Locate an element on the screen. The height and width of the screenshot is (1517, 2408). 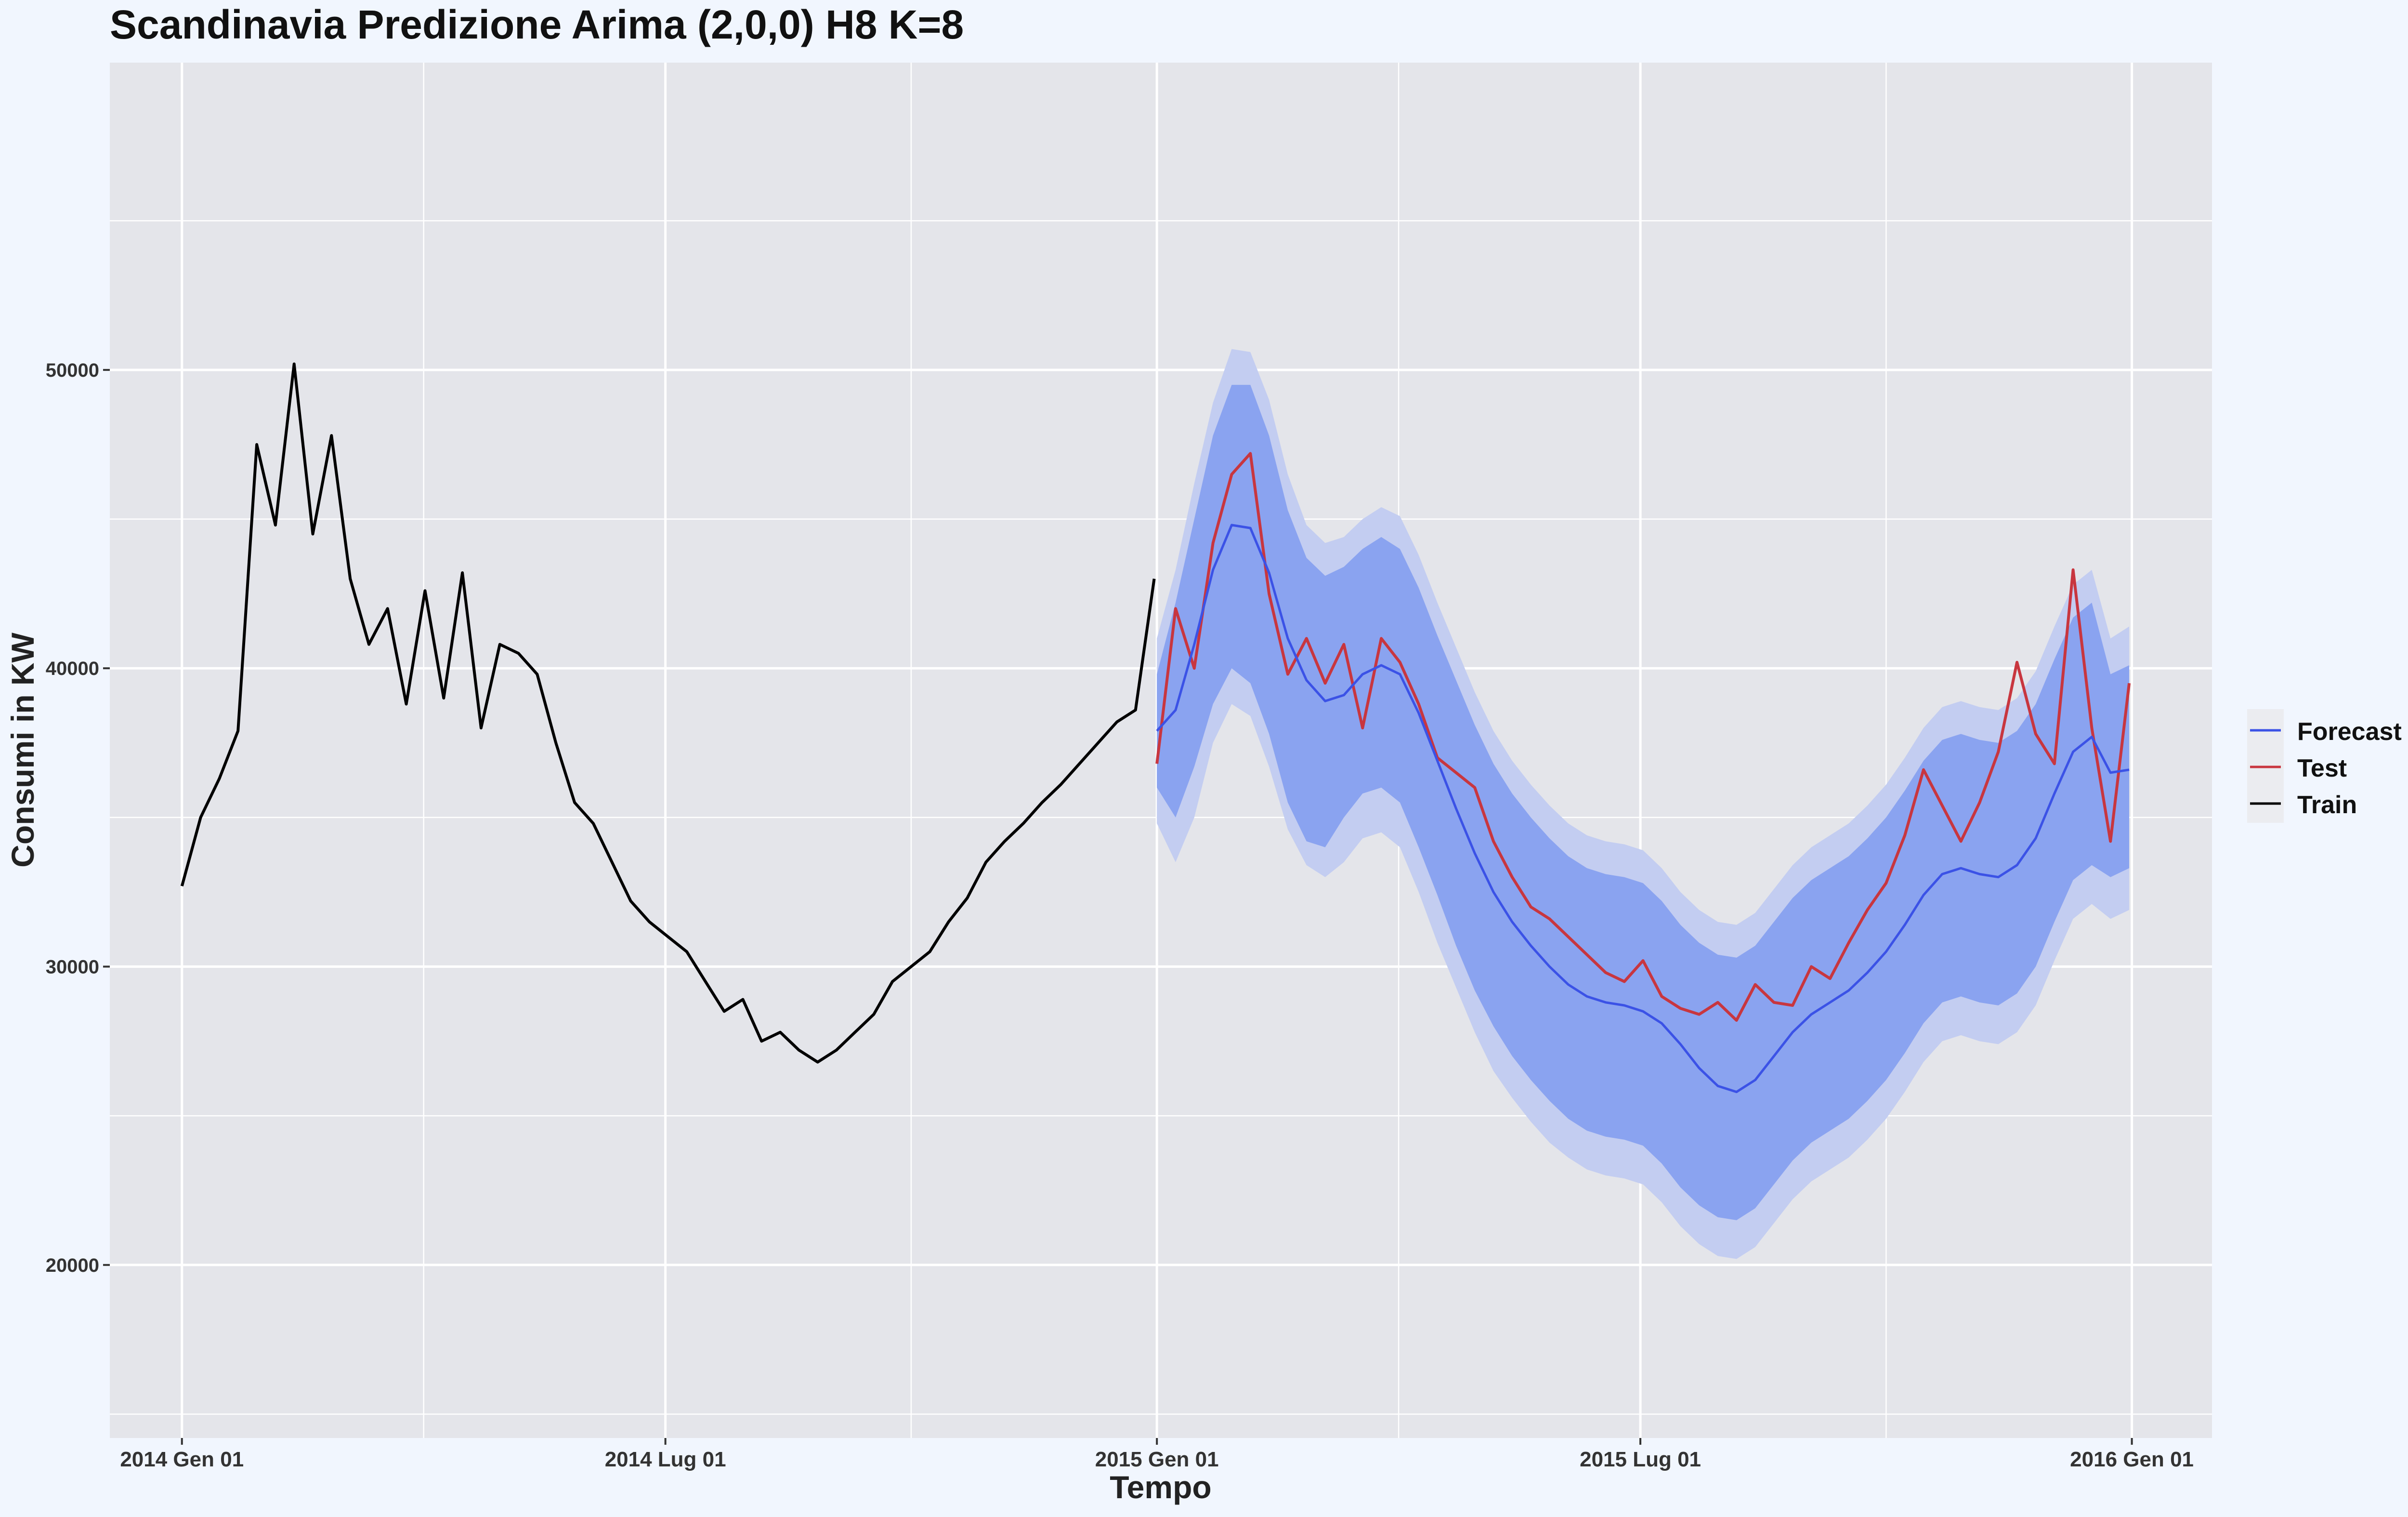
legend-item-train: Train is located at coordinates (2303, 805).